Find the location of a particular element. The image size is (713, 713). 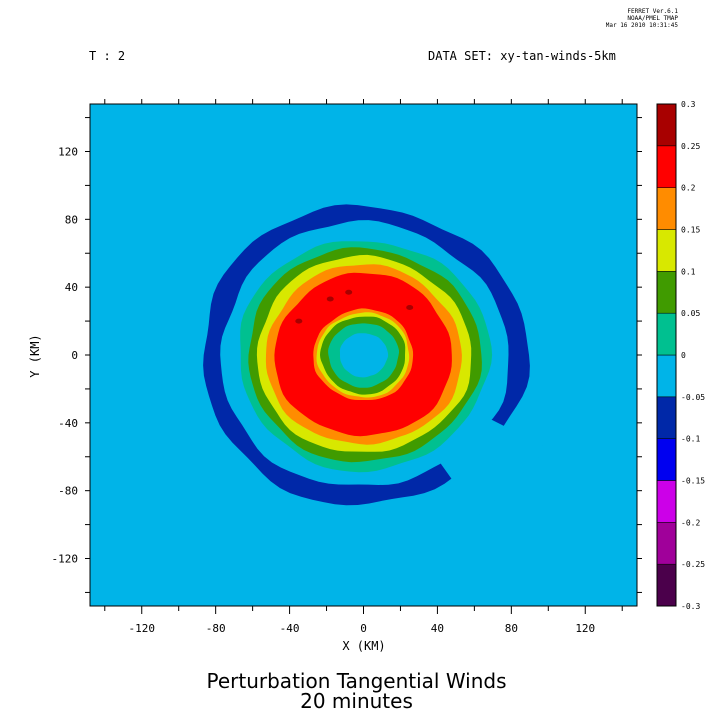

y-tick-label: -80 is located at coordinates (68, 491).